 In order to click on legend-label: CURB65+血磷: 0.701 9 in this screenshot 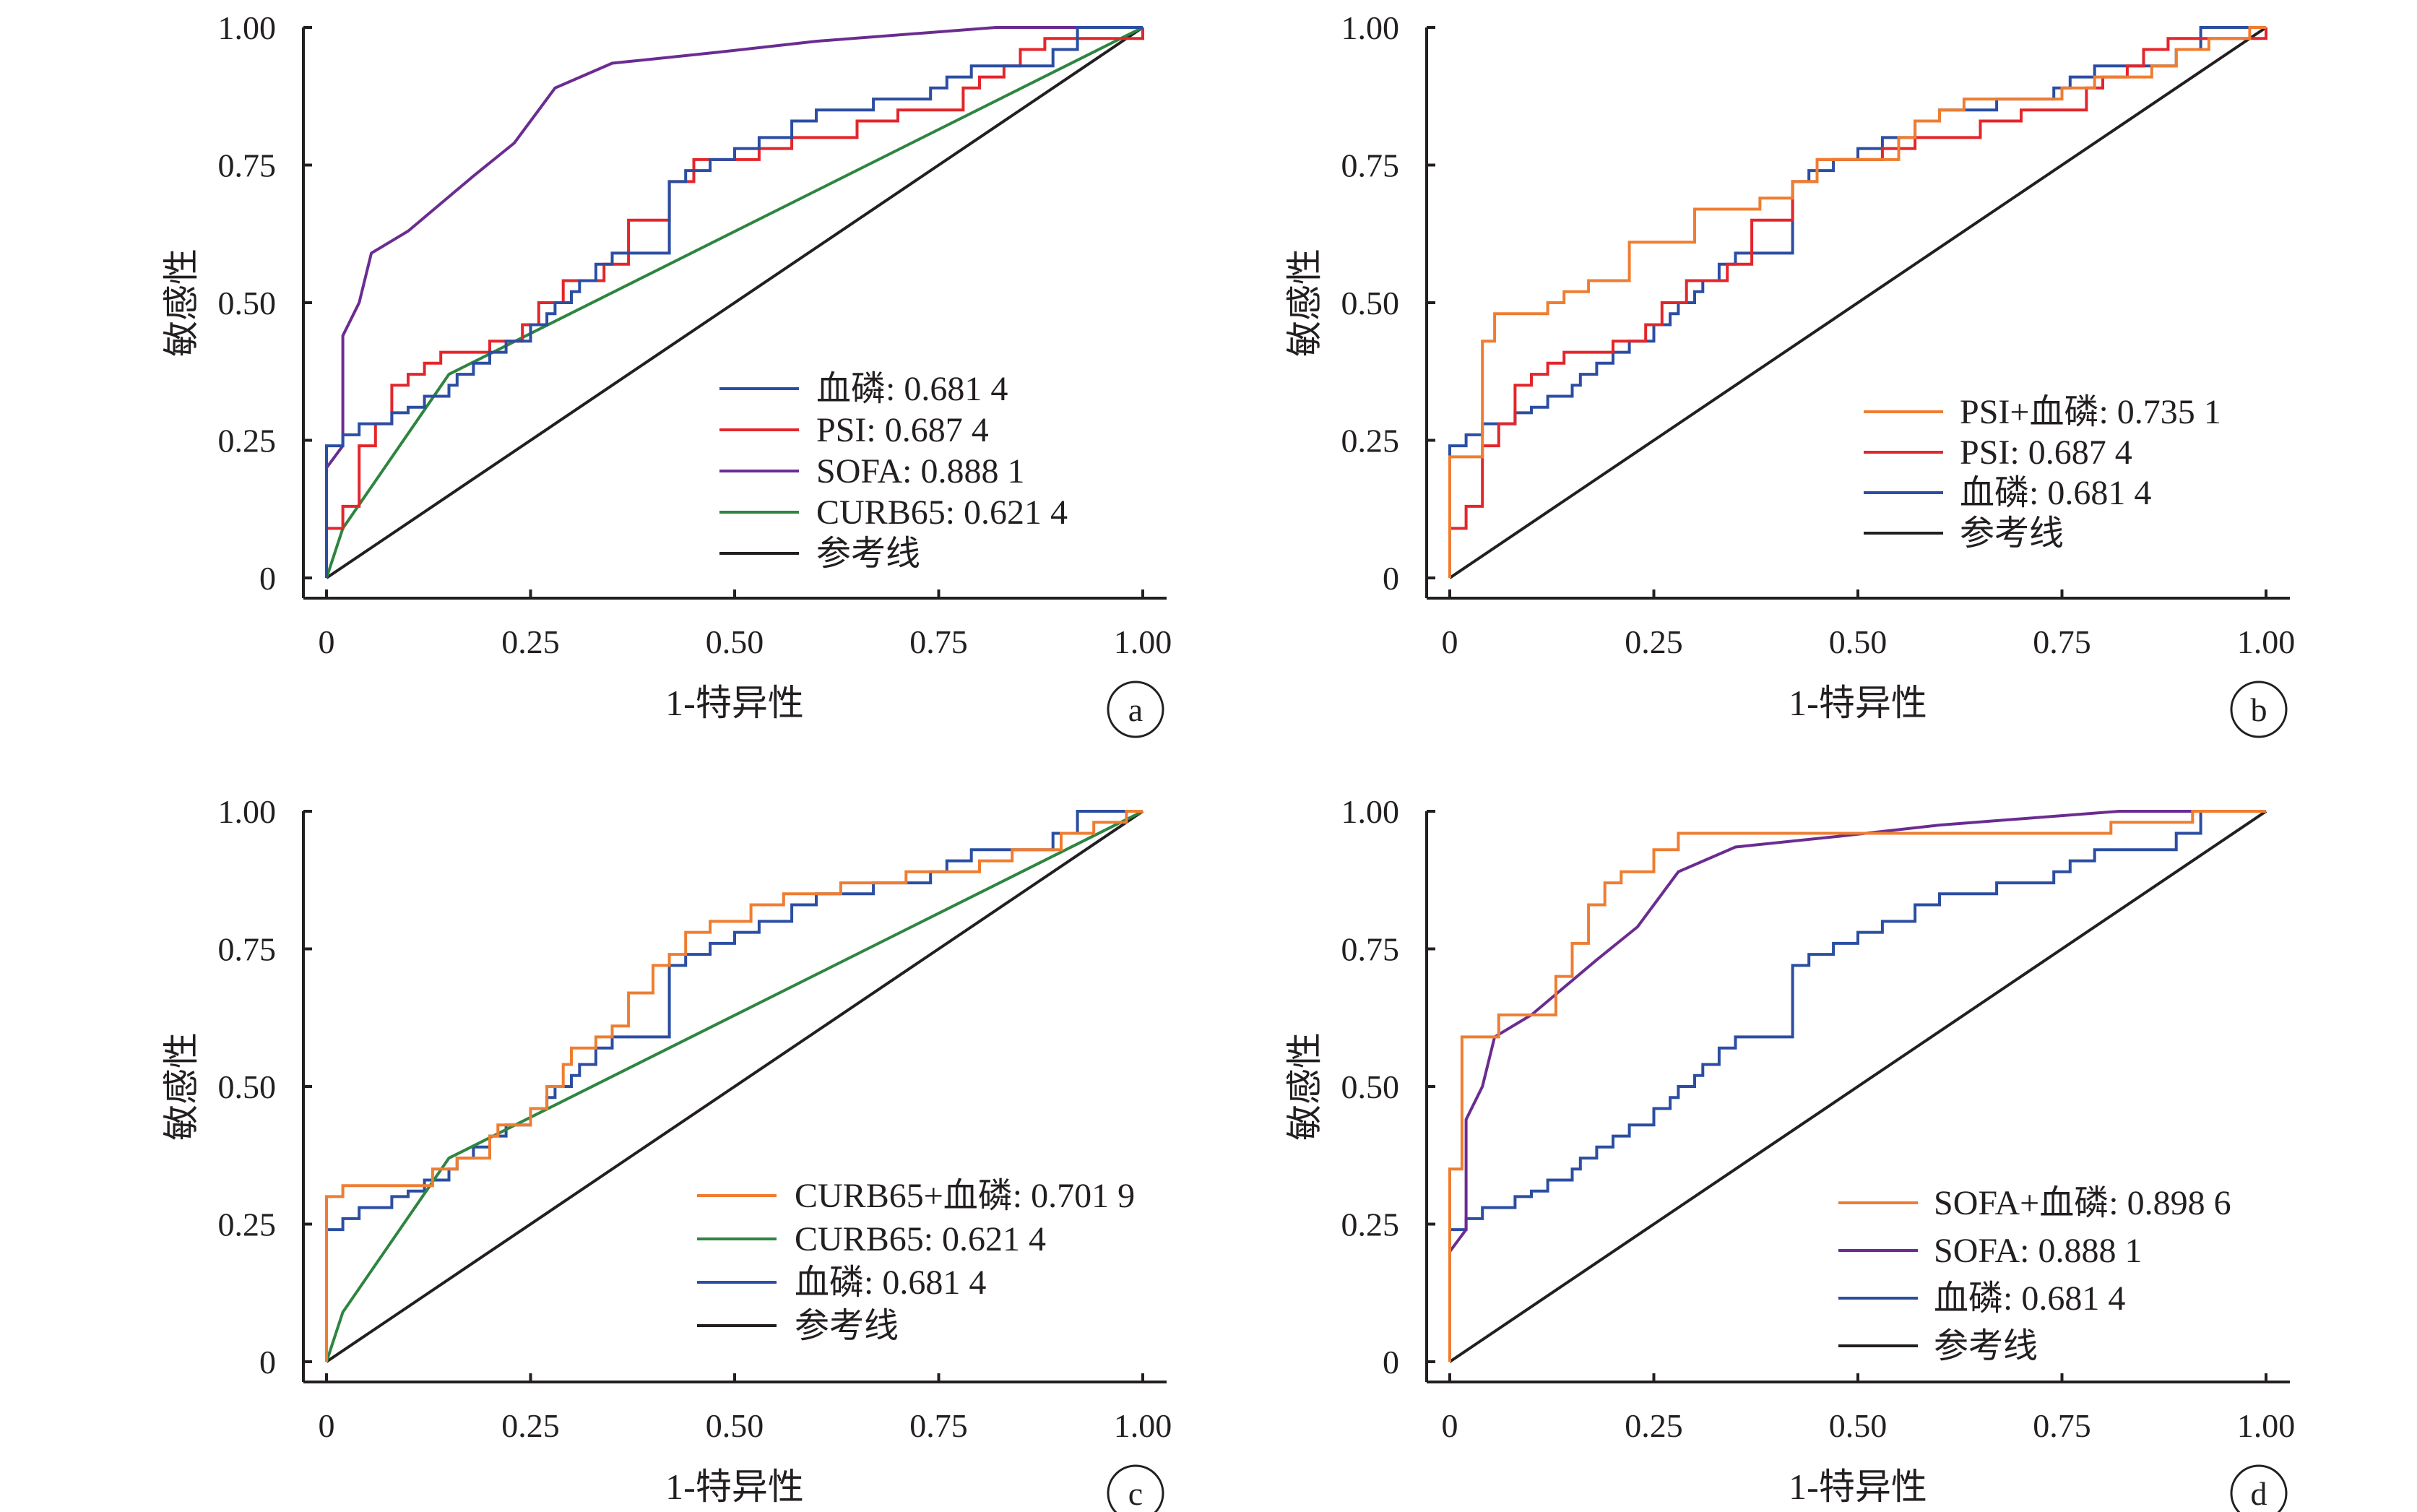, I will do `click(965, 1196)`.